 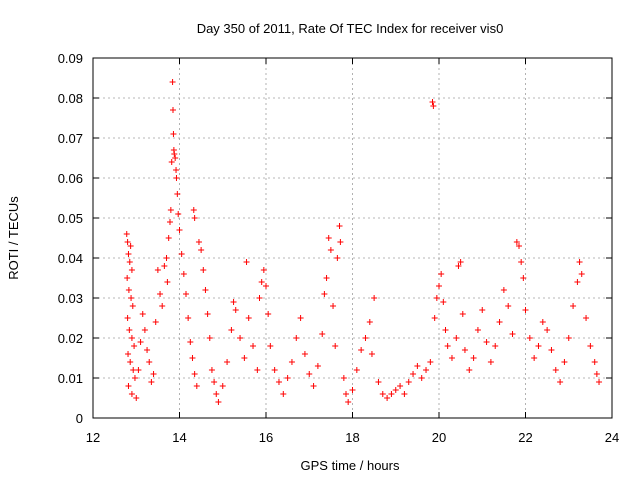 What do you see at coordinates (70, 178) in the screenshot?
I see `y-tick-label: 0.06` at bounding box center [70, 178].